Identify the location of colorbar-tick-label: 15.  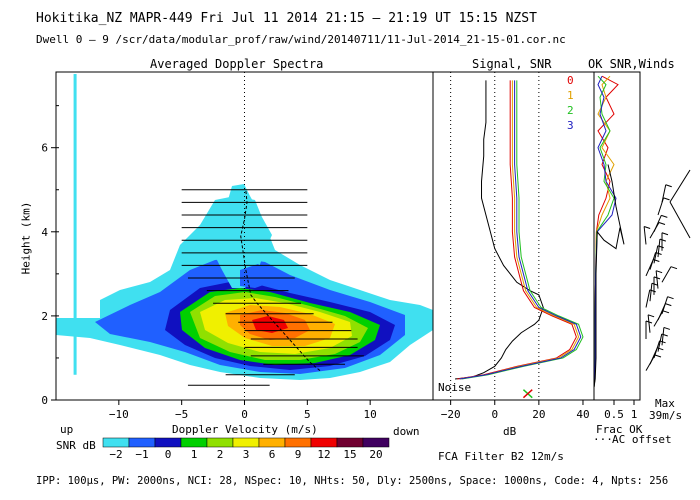
(349, 454).